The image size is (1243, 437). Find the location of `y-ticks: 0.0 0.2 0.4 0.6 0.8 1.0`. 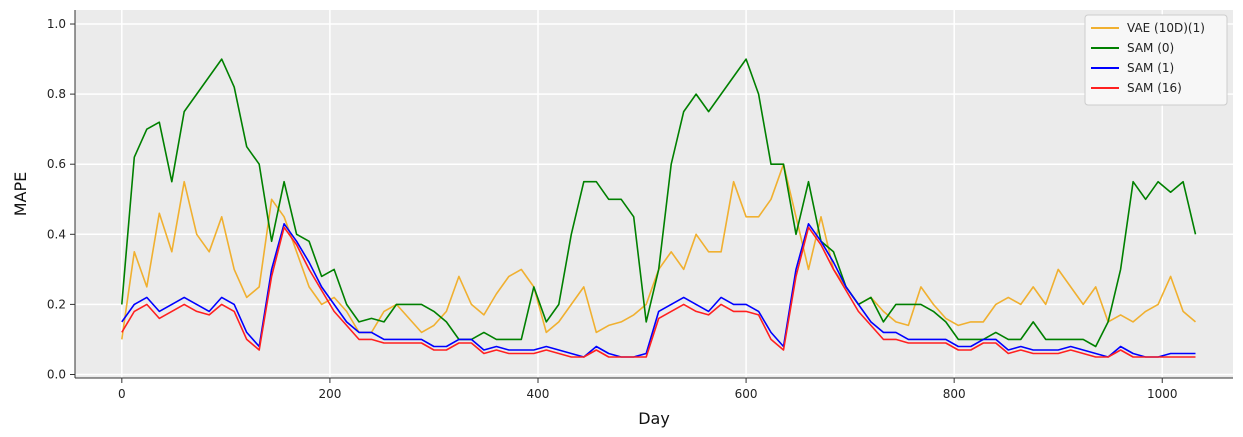

y-ticks: 0.0 0.2 0.4 0.6 0.8 1.0 is located at coordinates (61, 199).